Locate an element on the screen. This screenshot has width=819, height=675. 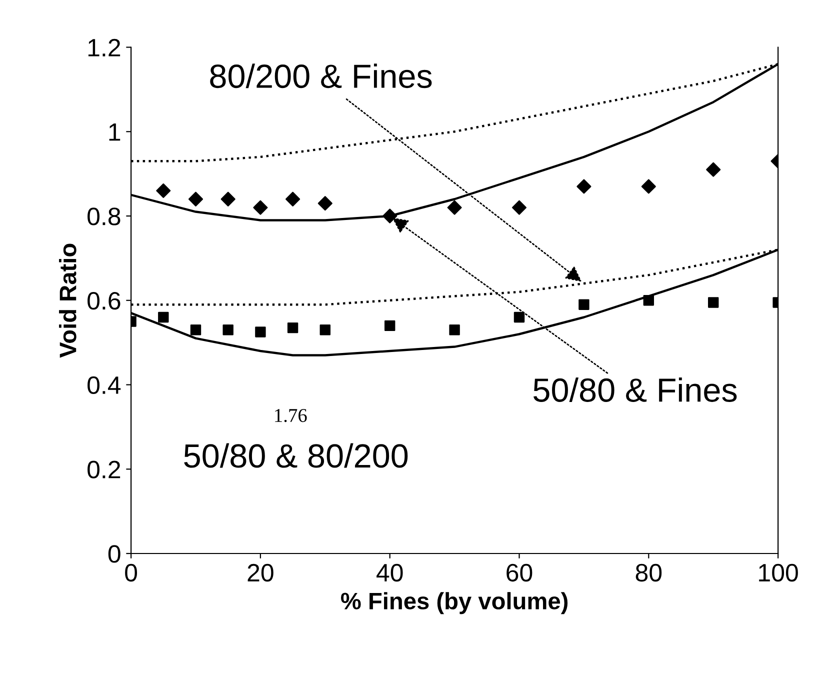
y-tick-label: 0 is located at coordinates (114, 554).